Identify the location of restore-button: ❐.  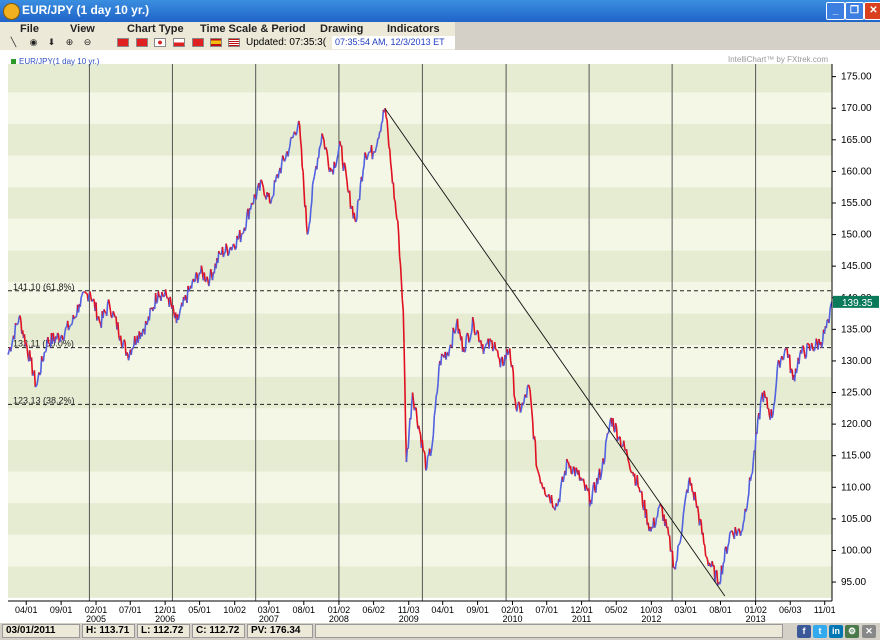
(854, 11).